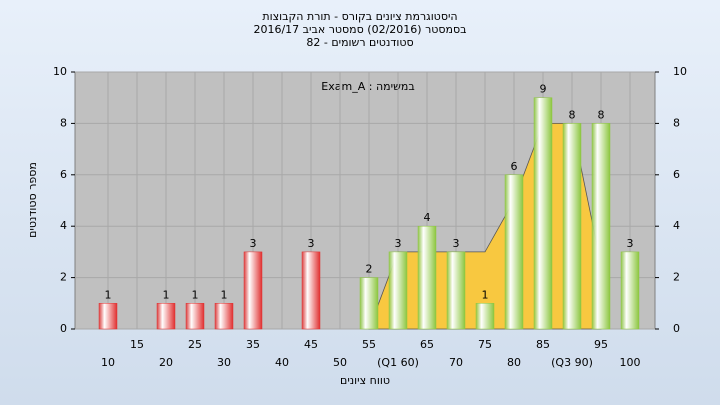 The height and width of the screenshot is (405, 720). Describe the element at coordinates (195, 344) in the screenshot. I see `x-tick-label: 25` at that location.